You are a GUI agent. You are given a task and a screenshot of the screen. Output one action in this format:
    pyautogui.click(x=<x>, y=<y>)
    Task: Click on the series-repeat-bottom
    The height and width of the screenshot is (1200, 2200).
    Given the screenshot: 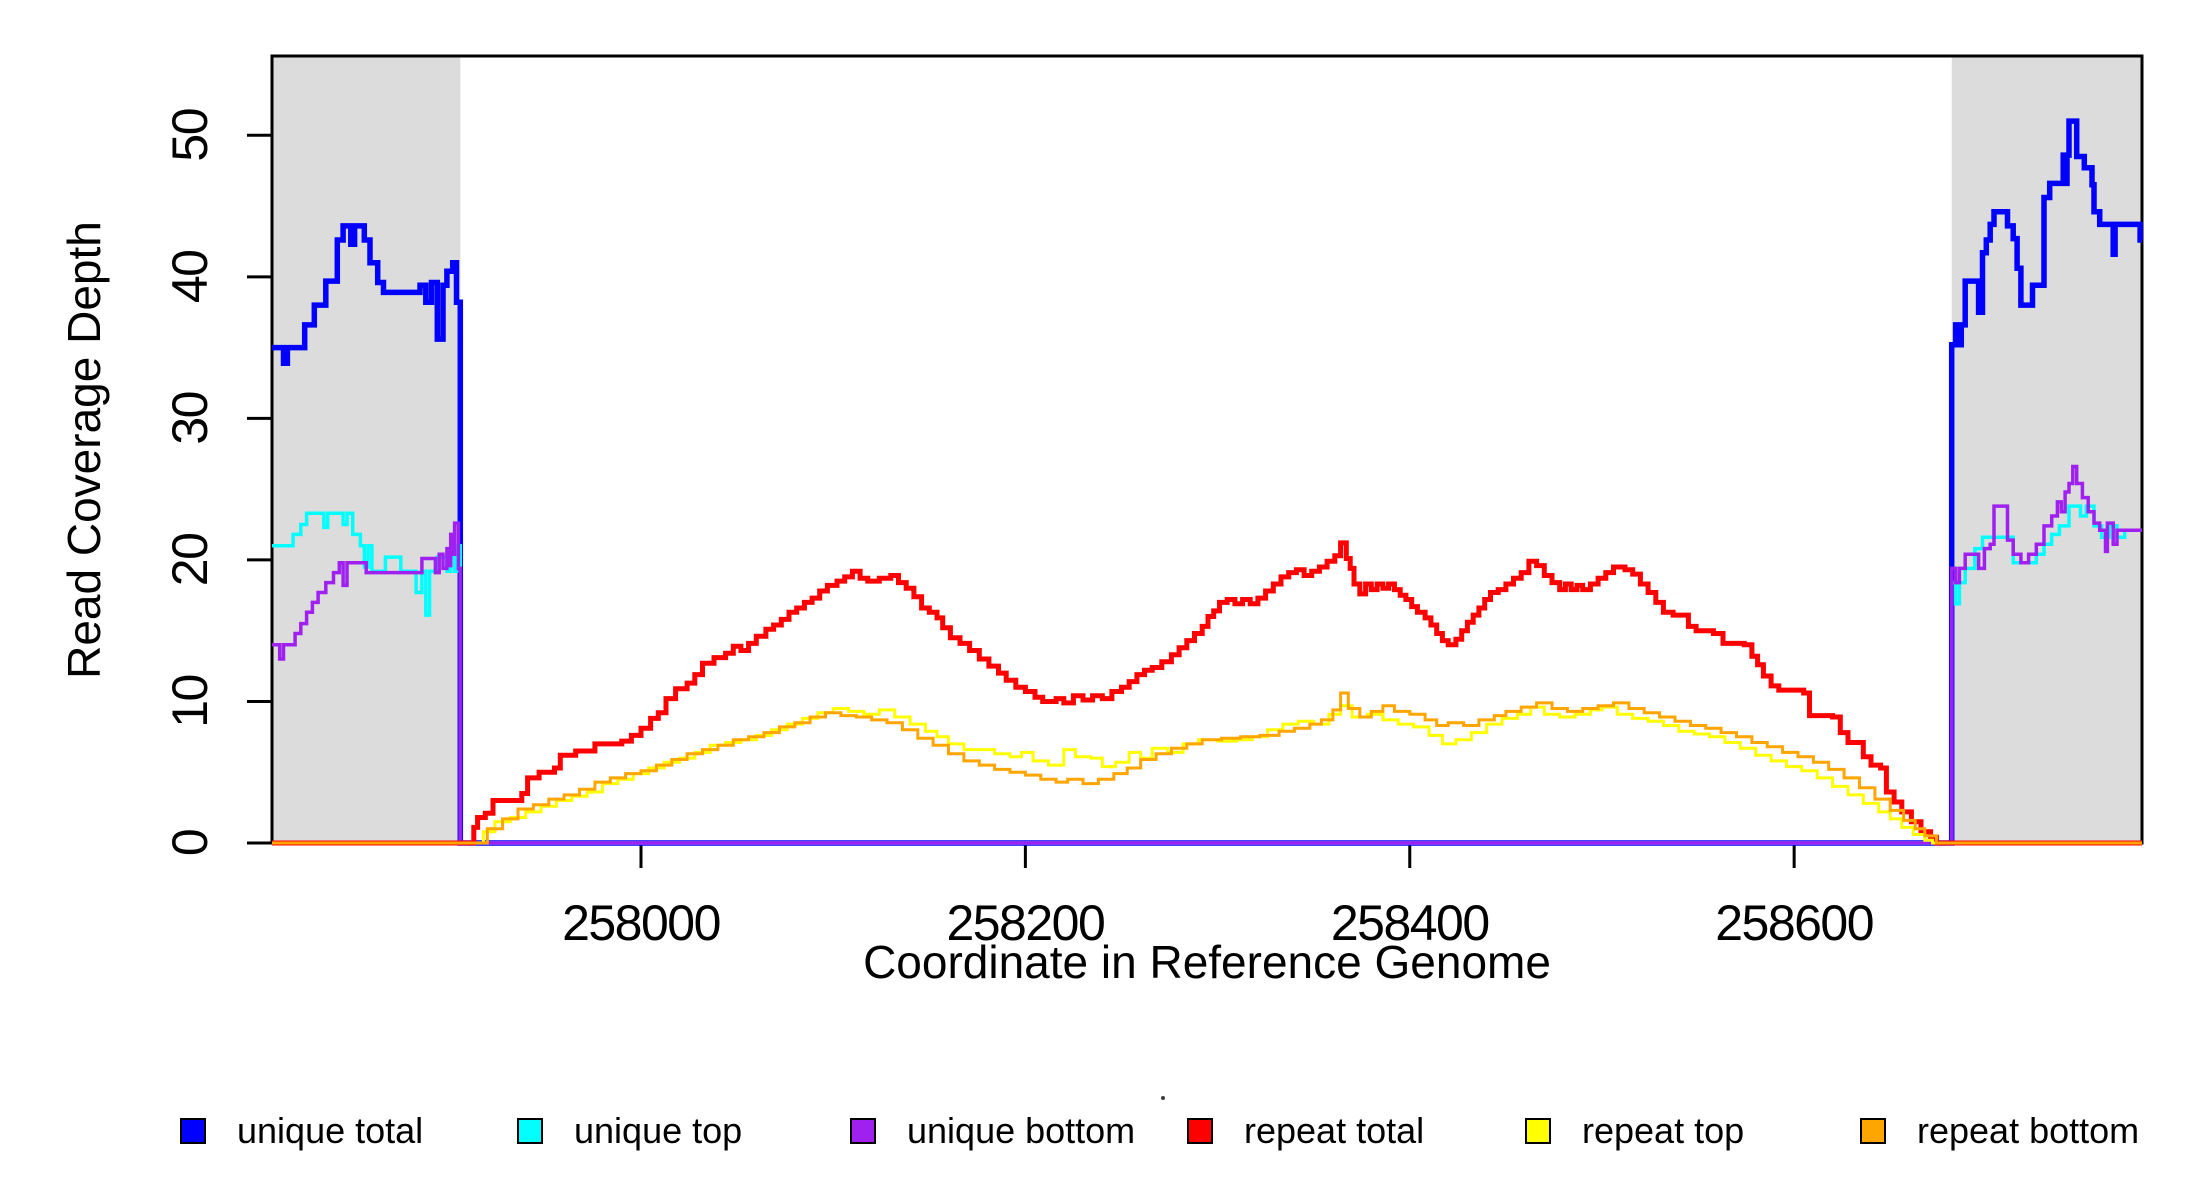 What is the action you would take?
    pyautogui.click(x=1207, y=768)
    